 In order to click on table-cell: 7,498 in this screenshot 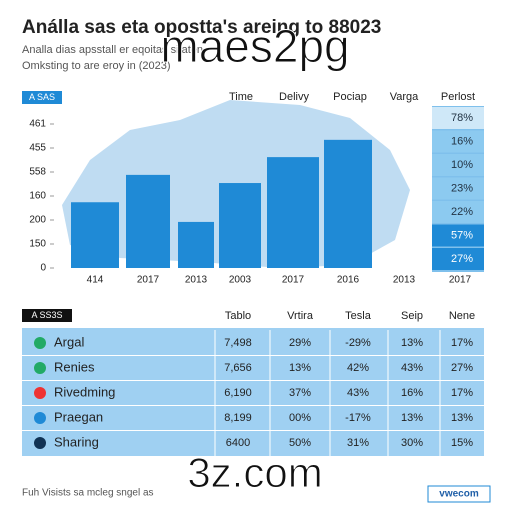, I will do `click(238, 343)`.